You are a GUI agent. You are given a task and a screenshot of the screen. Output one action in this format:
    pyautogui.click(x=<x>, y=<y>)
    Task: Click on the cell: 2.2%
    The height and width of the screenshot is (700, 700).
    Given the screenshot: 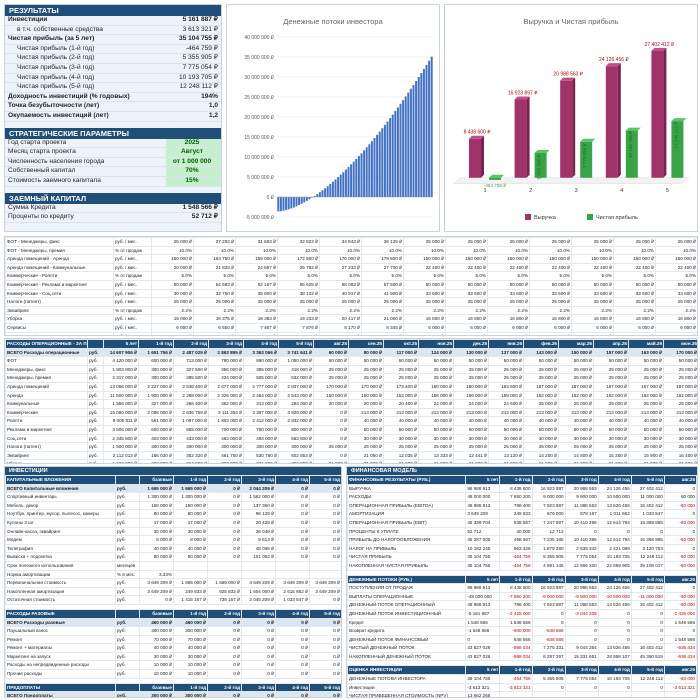 What is the action you would take?
    pyautogui.click(x=382, y=310)
    